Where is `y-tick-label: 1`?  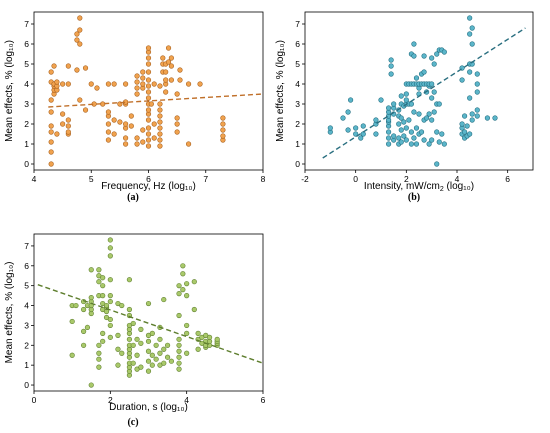
y-tick-label: 1 is located at coordinates (26, 144).